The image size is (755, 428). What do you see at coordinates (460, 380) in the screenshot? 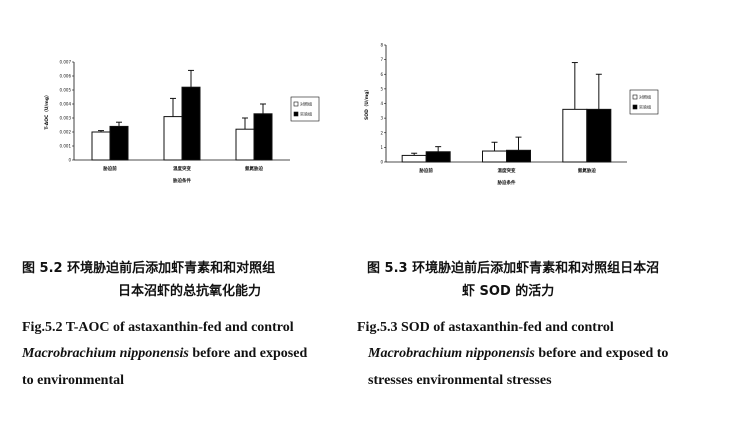
I see `fig53-caption-en-3: stresses environmental stresses` at bounding box center [460, 380].